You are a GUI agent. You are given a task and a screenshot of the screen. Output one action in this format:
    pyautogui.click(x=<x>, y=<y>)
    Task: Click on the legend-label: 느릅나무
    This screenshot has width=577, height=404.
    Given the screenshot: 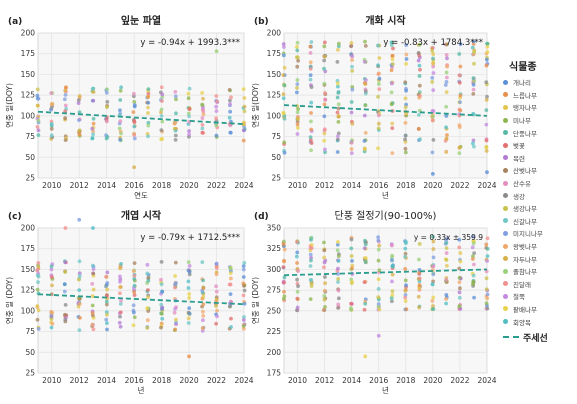 What is the action you would take?
    pyautogui.click(x=525, y=95)
    